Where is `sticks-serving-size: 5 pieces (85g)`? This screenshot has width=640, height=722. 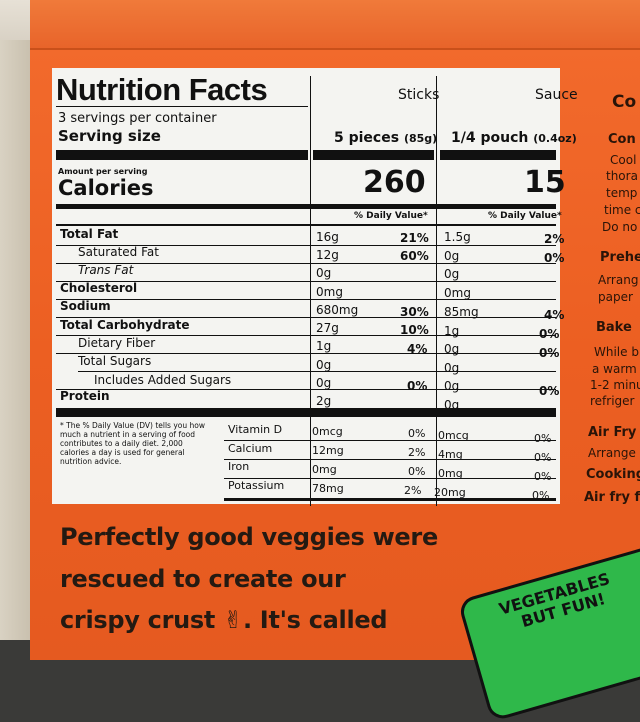 sticks-serving-size: 5 pieces (85g) is located at coordinates (386, 138).